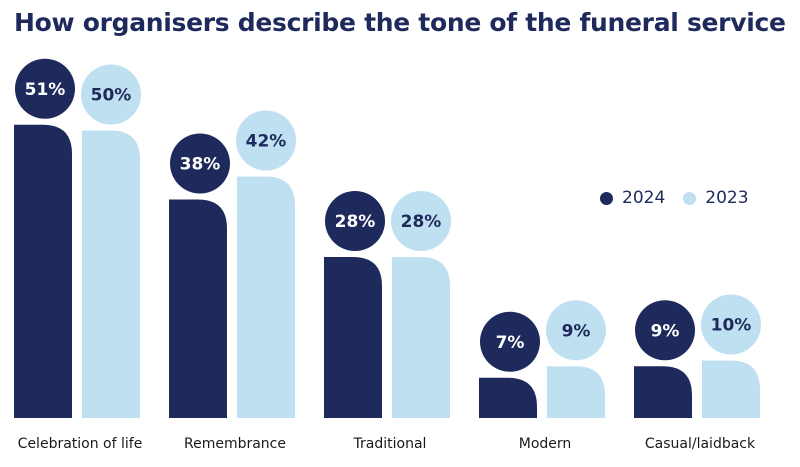 The width and height of the screenshot is (800, 467). What do you see at coordinates (390, 444) in the screenshot?
I see `category-label-traditional: Traditional` at bounding box center [390, 444].